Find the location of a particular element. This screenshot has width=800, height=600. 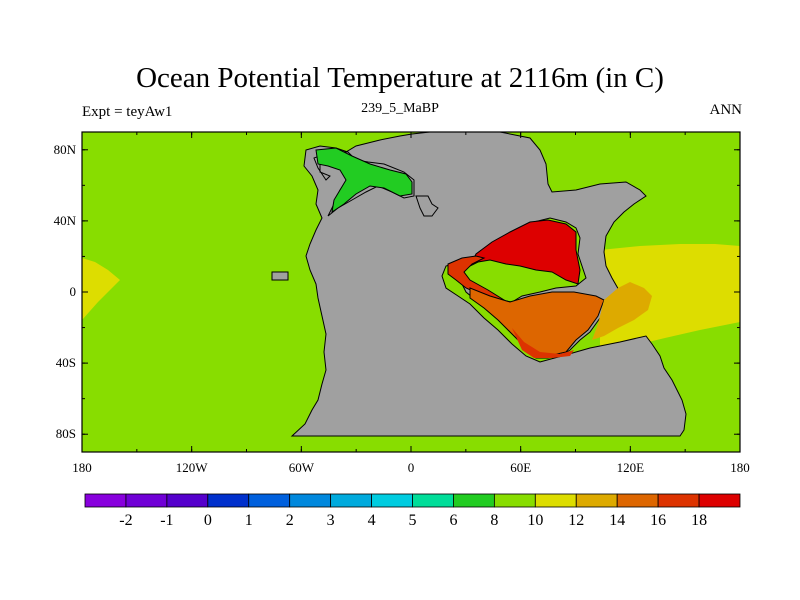

land-hook is located at coordinates (427, 206).